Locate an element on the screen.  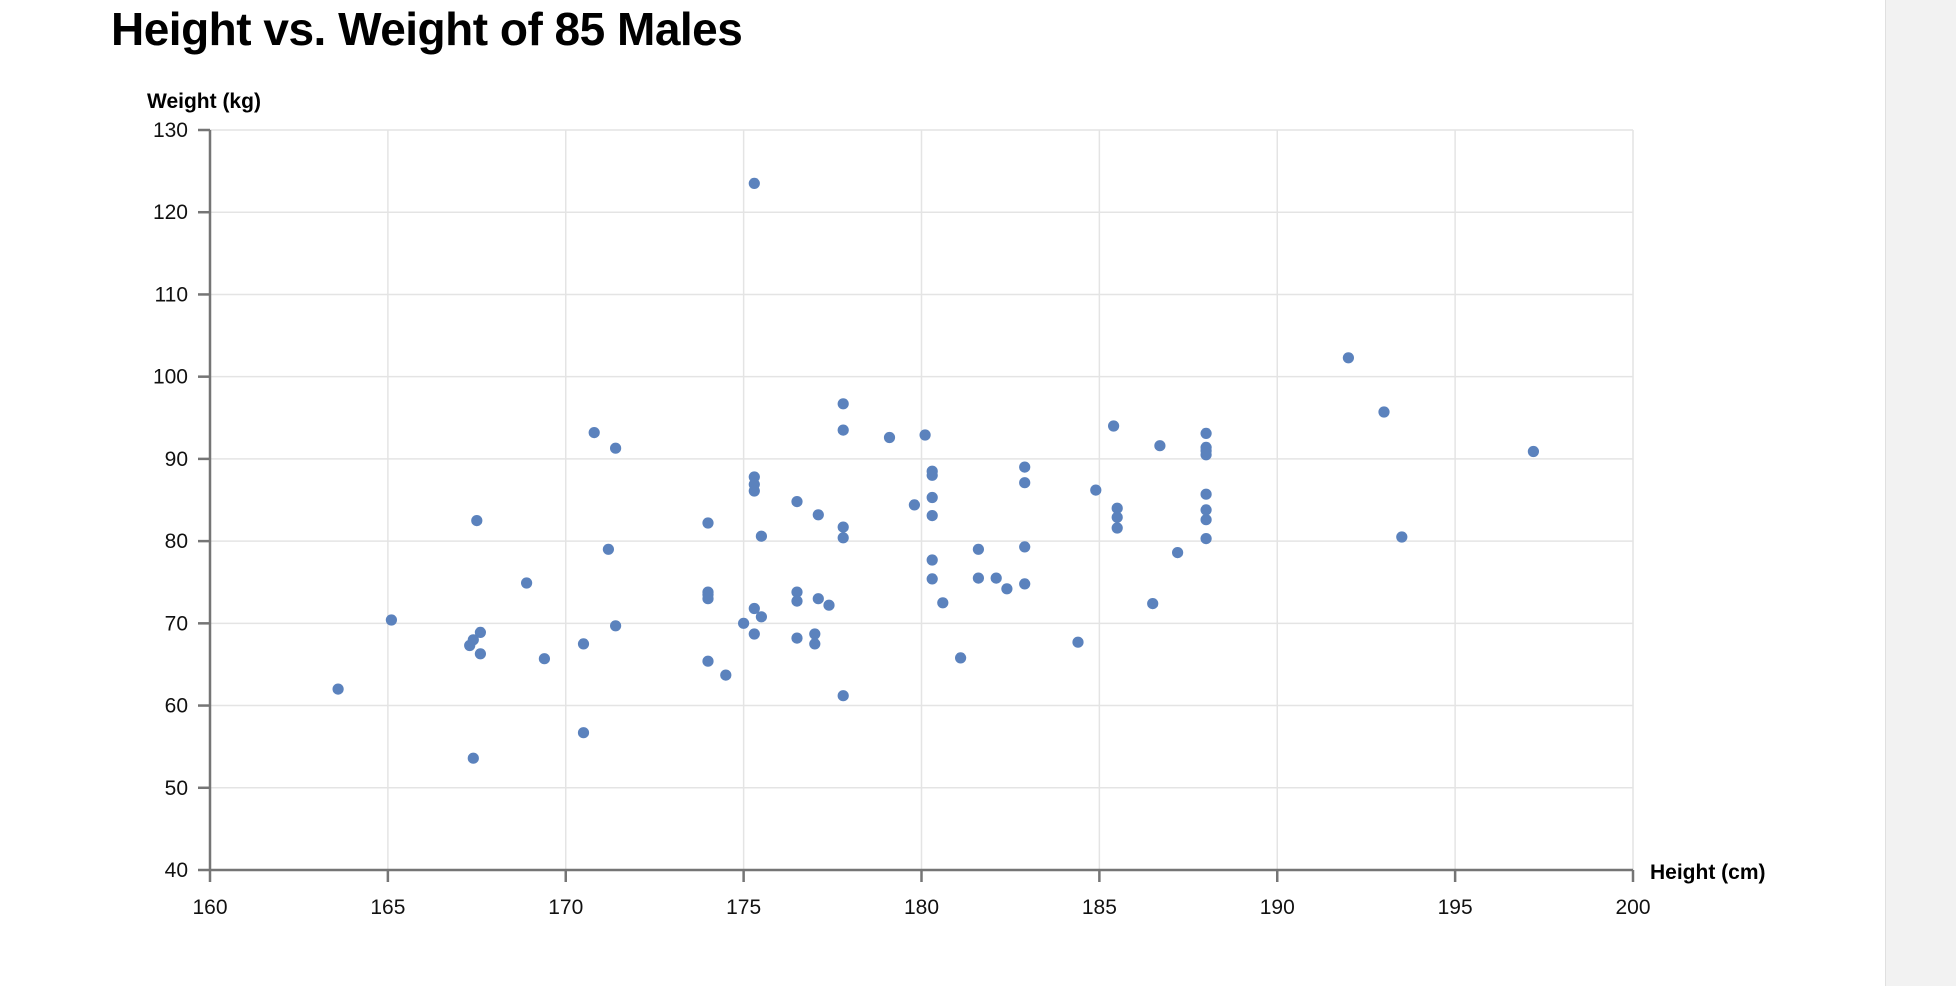
y-axis-title: Weight (kg) is located at coordinates (204, 101).